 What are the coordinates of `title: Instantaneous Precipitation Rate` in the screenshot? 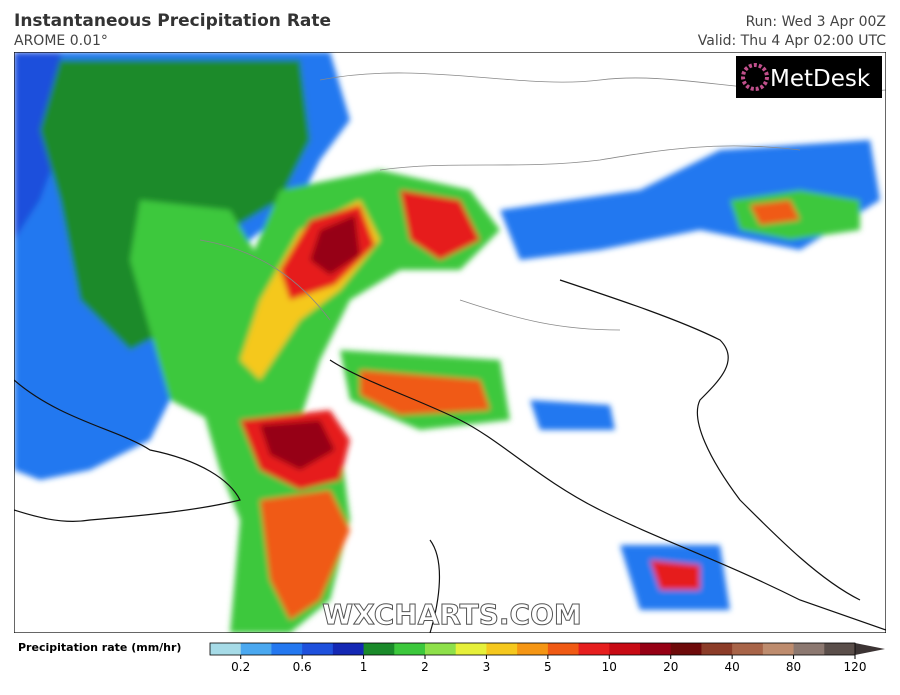 It's located at (172, 21).